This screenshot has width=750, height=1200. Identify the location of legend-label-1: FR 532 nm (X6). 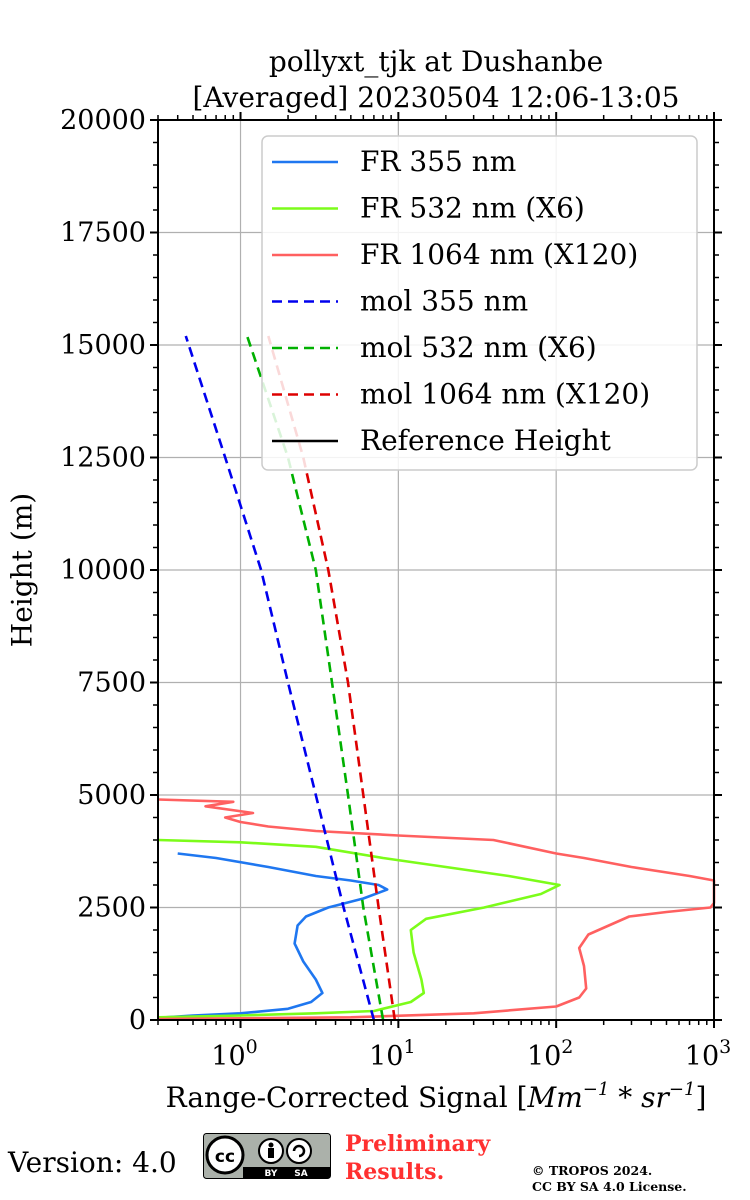
(472, 208).